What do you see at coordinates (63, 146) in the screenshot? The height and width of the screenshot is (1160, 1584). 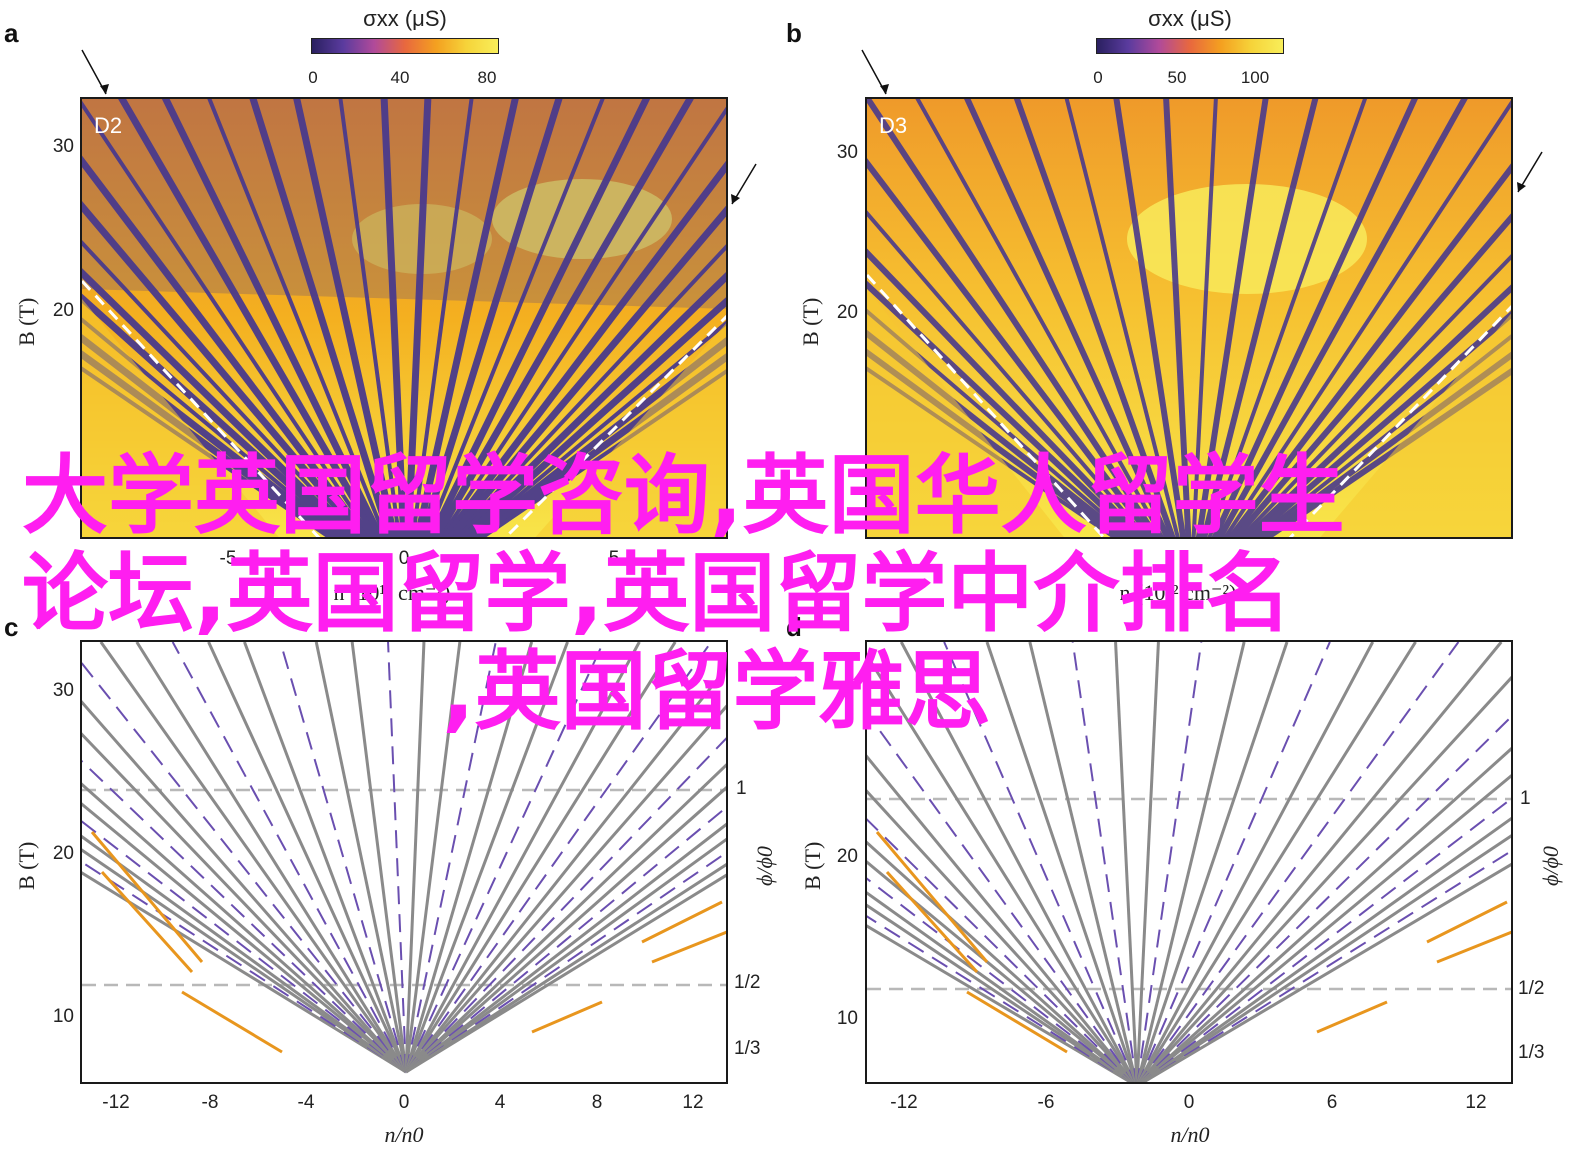 I see `panel-a-ytick-30: 30` at bounding box center [63, 146].